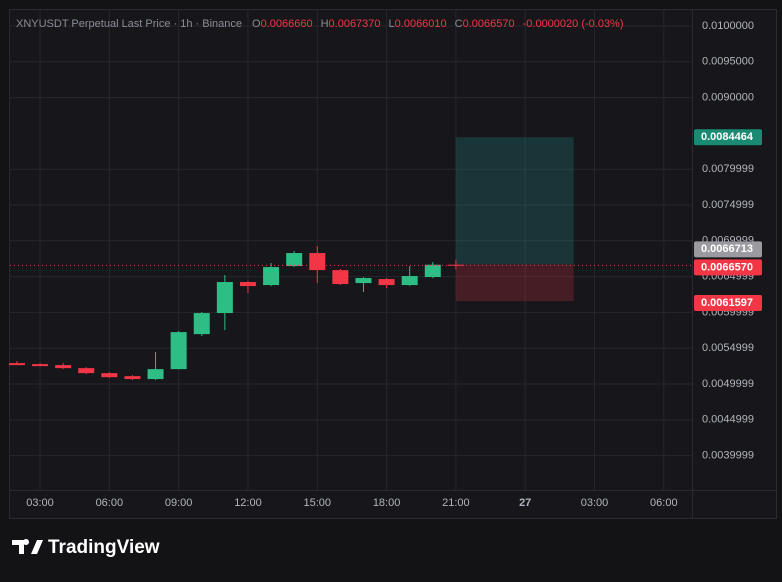 The image size is (782, 582). I want to click on y-tick-label: 0.0074999, so click(728, 205).